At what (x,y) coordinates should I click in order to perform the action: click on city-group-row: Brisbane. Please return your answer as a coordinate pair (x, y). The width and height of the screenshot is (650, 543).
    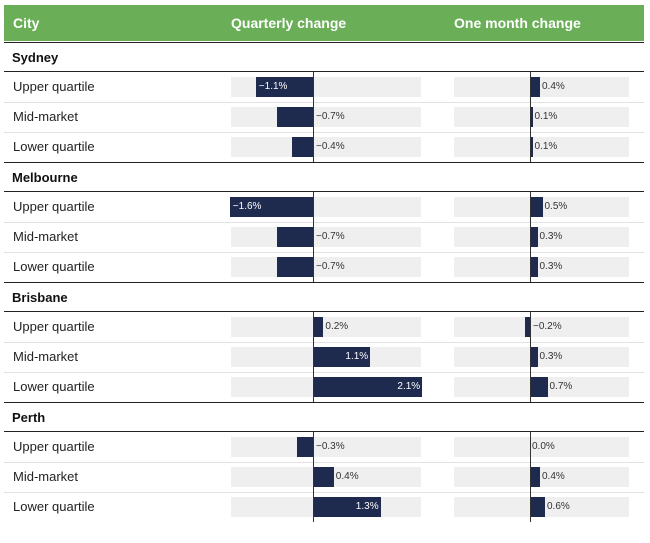
    Looking at the image, I should click on (324, 297).